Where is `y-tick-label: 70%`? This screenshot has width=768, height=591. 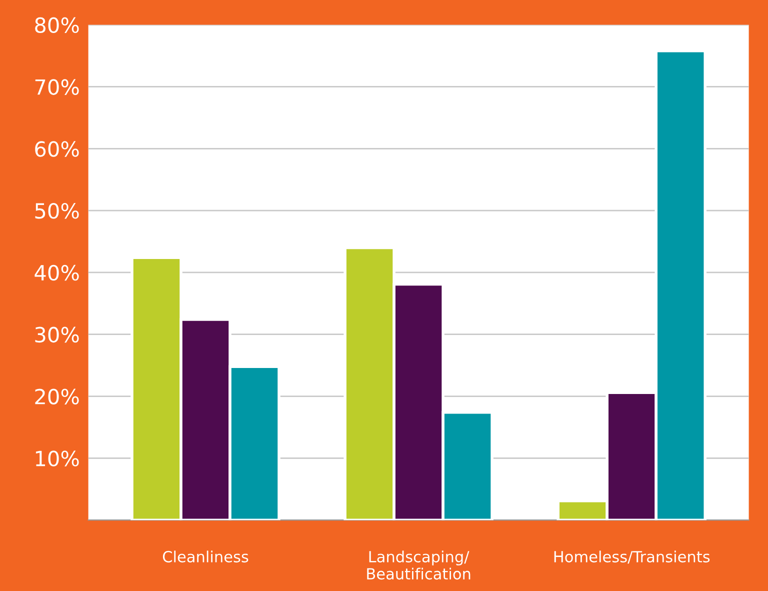
y-tick-label: 70% is located at coordinates (57, 87).